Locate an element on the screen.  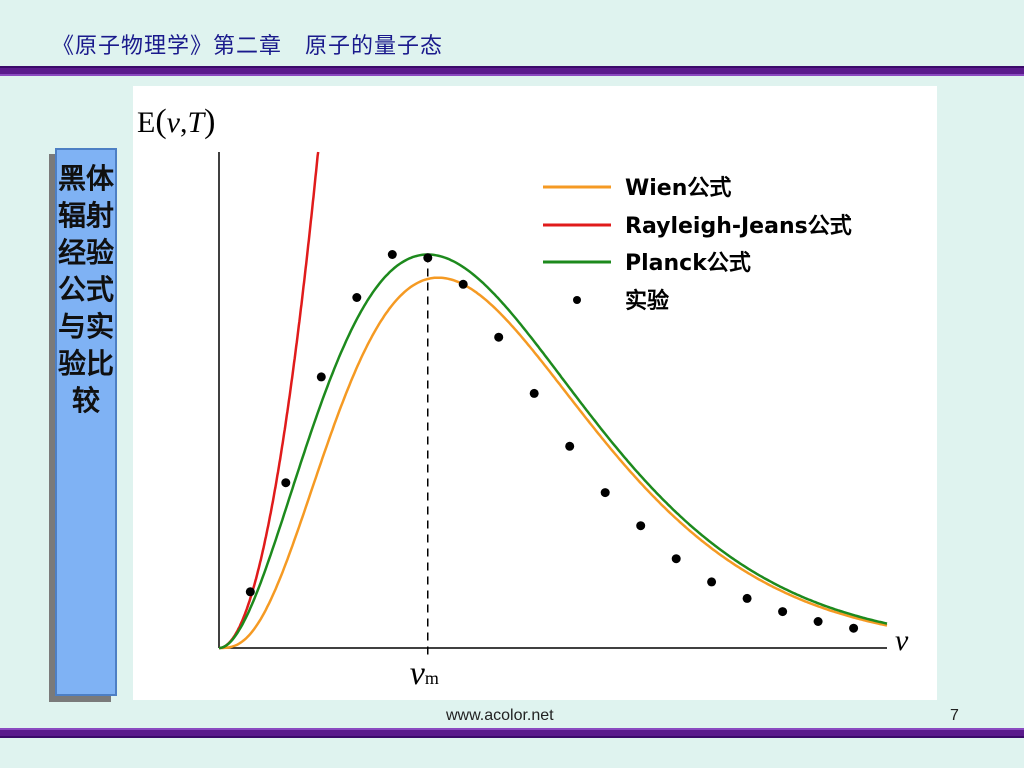
sidebar-label: 黑体辐射经验公式与实验比较 is located at coordinates (85, 289).